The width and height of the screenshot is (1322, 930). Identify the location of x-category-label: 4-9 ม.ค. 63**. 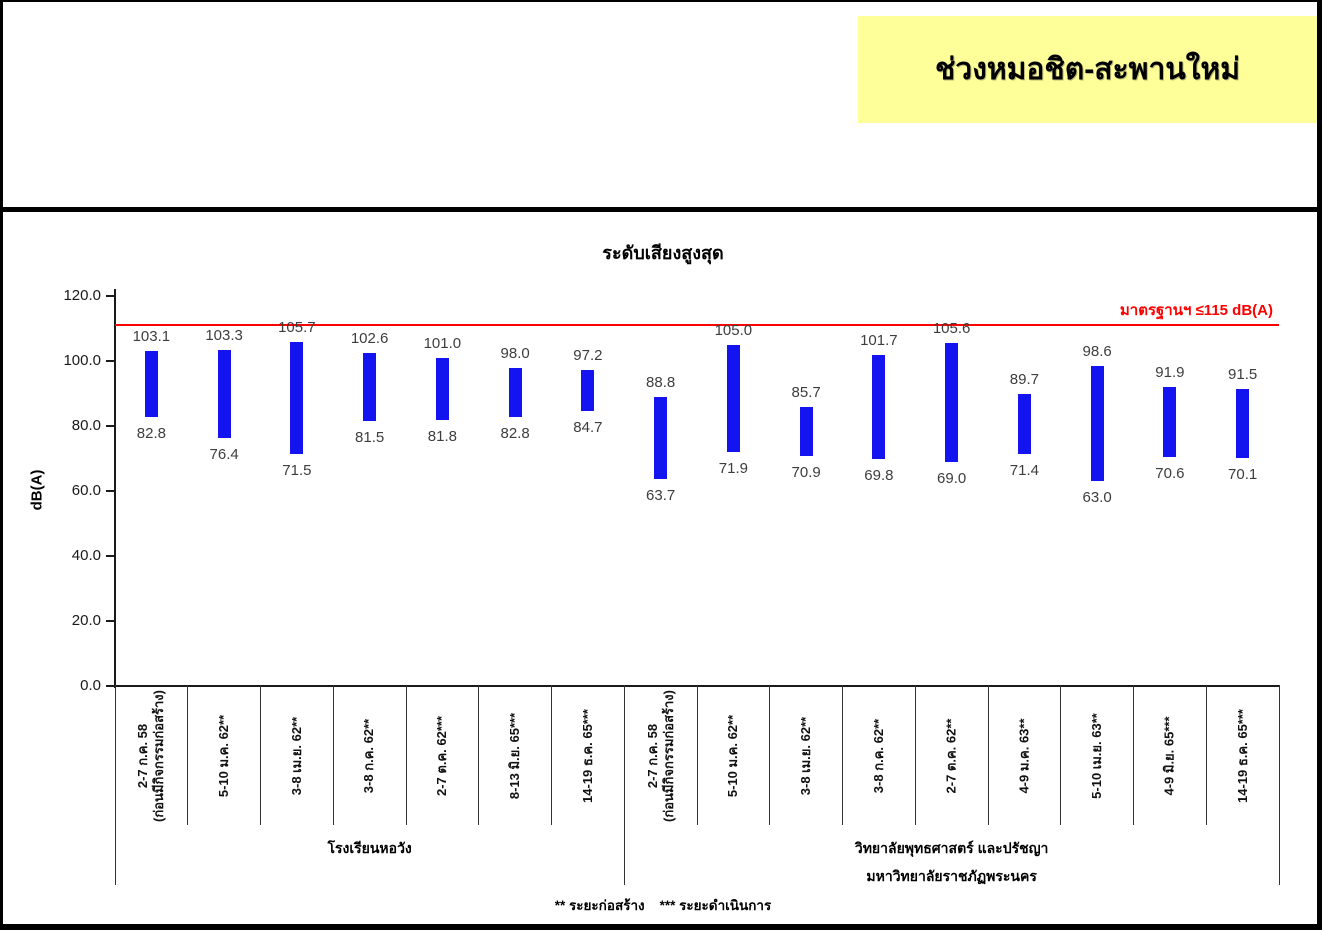
(1024, 756).